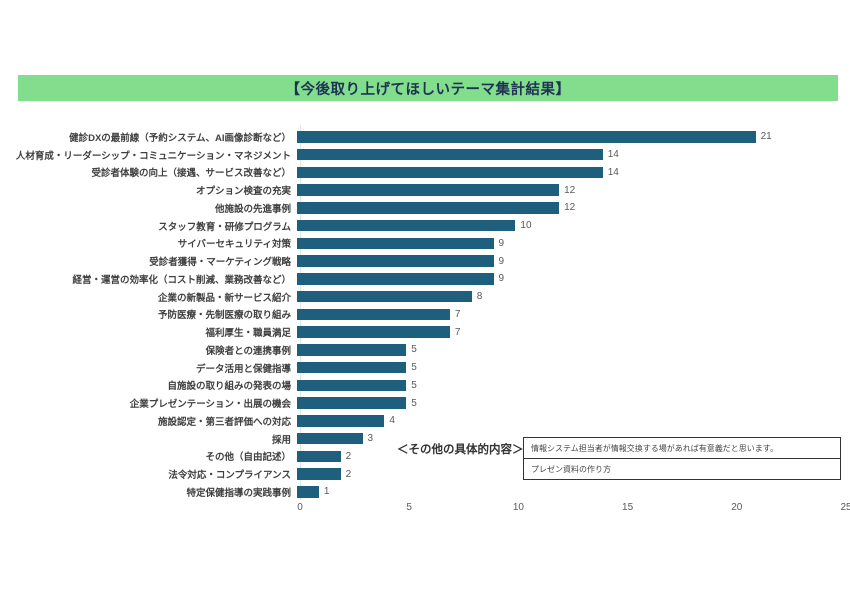 The image size is (850, 600). I want to click on category-label: 採用, so click(281, 440).